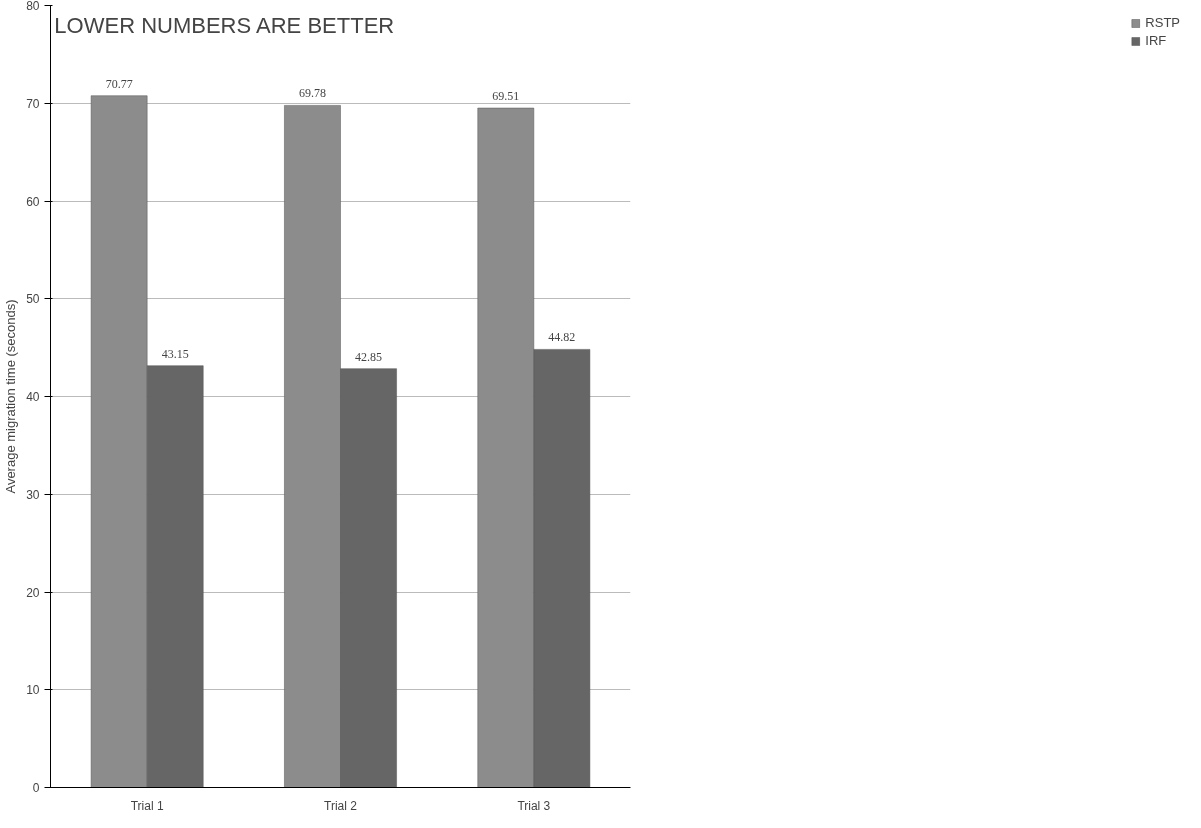  Describe the element at coordinates (33, 494) in the screenshot. I see `y-tick-label: 30` at that location.